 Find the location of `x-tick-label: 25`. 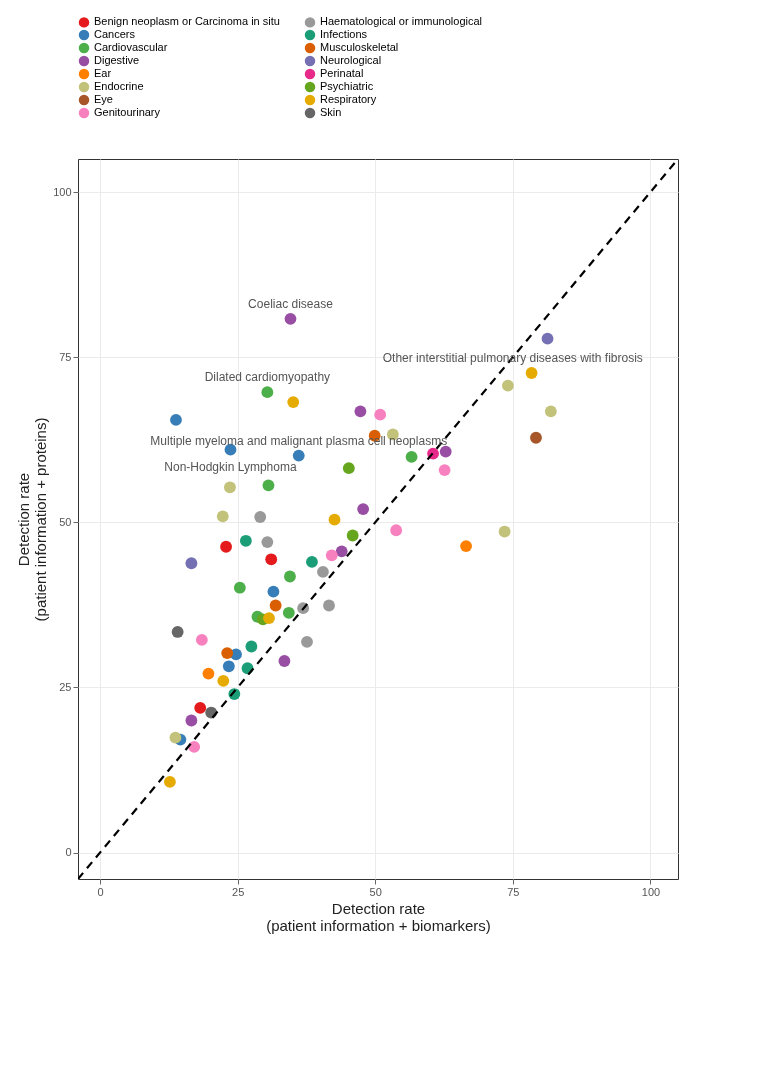

x-tick-label: 25 is located at coordinates (238, 891).